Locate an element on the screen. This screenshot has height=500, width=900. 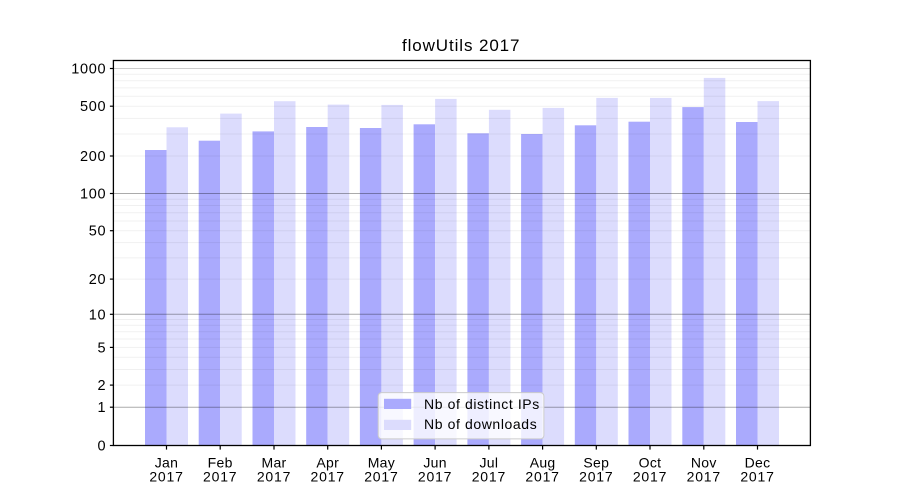
svg-text: Nb of downloads is located at coordinates (480, 424).